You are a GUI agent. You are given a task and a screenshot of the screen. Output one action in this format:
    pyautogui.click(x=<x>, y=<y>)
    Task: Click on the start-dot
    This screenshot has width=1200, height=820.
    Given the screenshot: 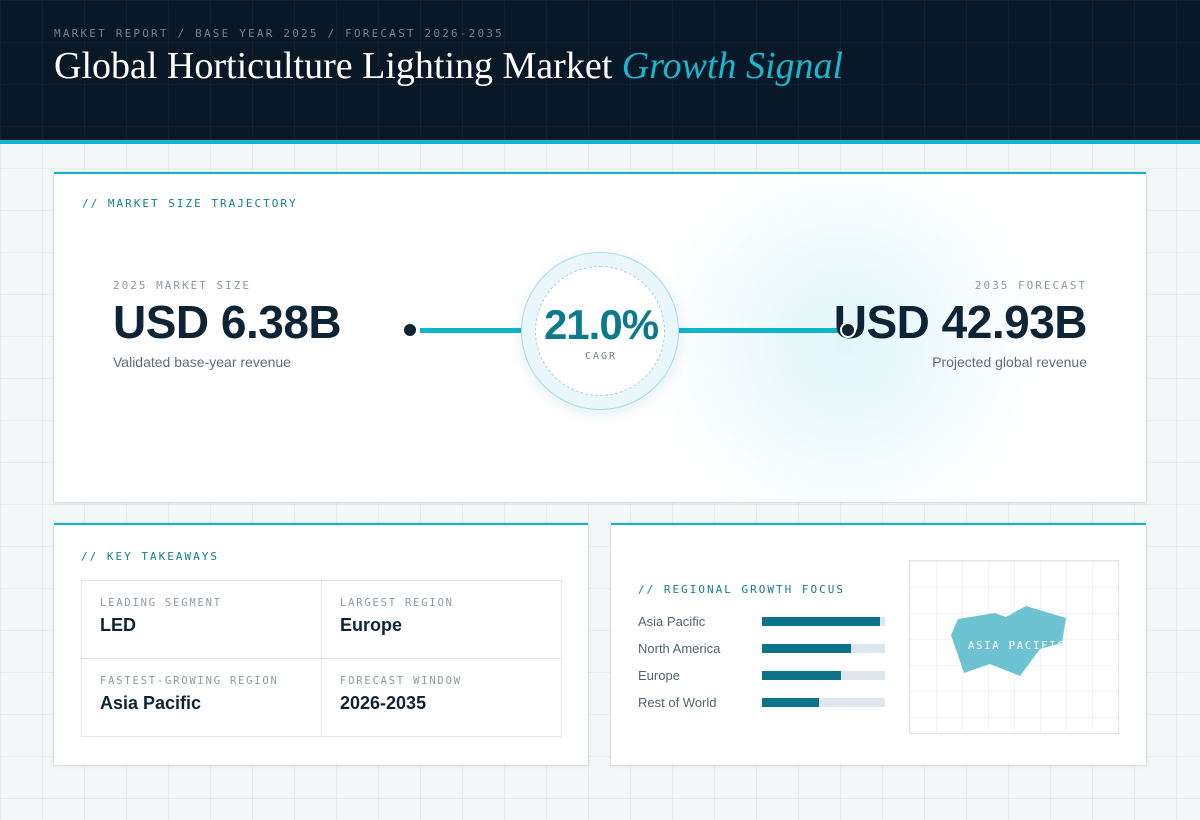 What is the action you would take?
    pyautogui.click(x=410, y=330)
    